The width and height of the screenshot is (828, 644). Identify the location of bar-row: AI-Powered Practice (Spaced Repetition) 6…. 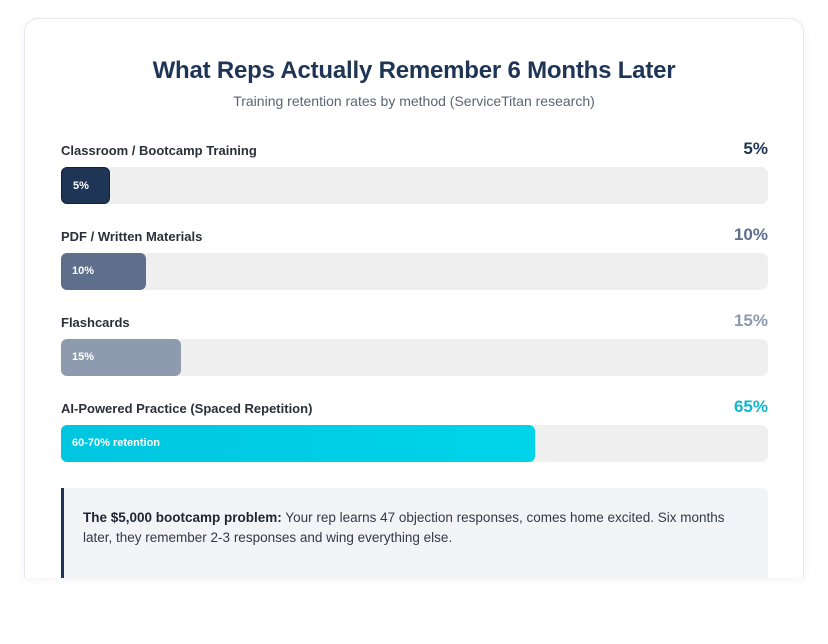
(414, 440).